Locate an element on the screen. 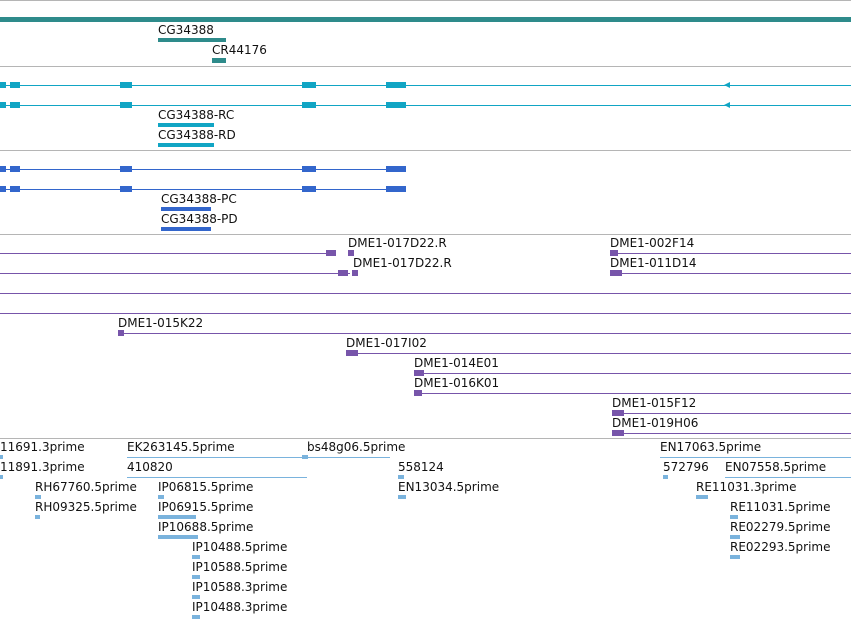  est-label: RH67760.5prime is located at coordinates (86, 487).